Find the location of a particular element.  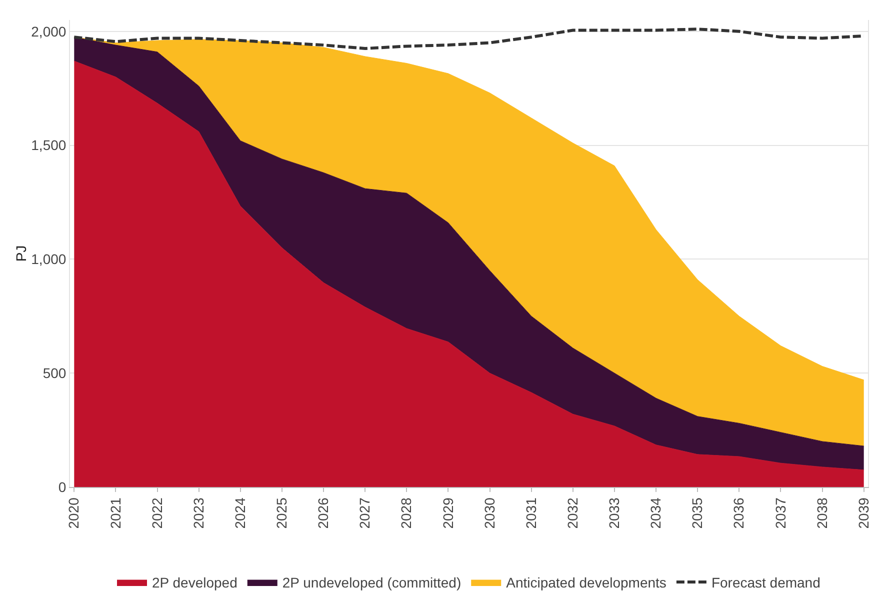

x-tick-label: 2024 is located at coordinates (240, 513).